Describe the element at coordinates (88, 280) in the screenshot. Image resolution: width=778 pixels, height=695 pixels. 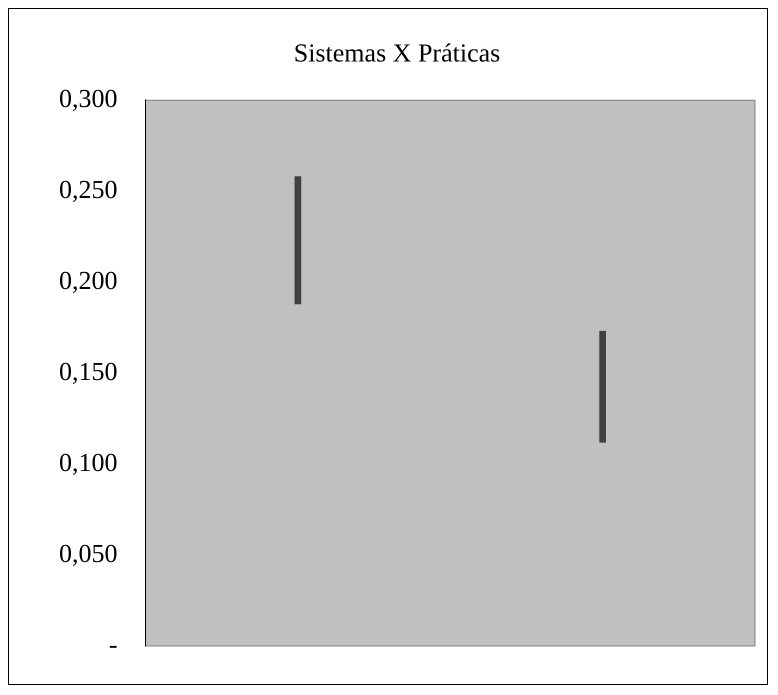
I see `y-tick-label: 0,200` at that location.